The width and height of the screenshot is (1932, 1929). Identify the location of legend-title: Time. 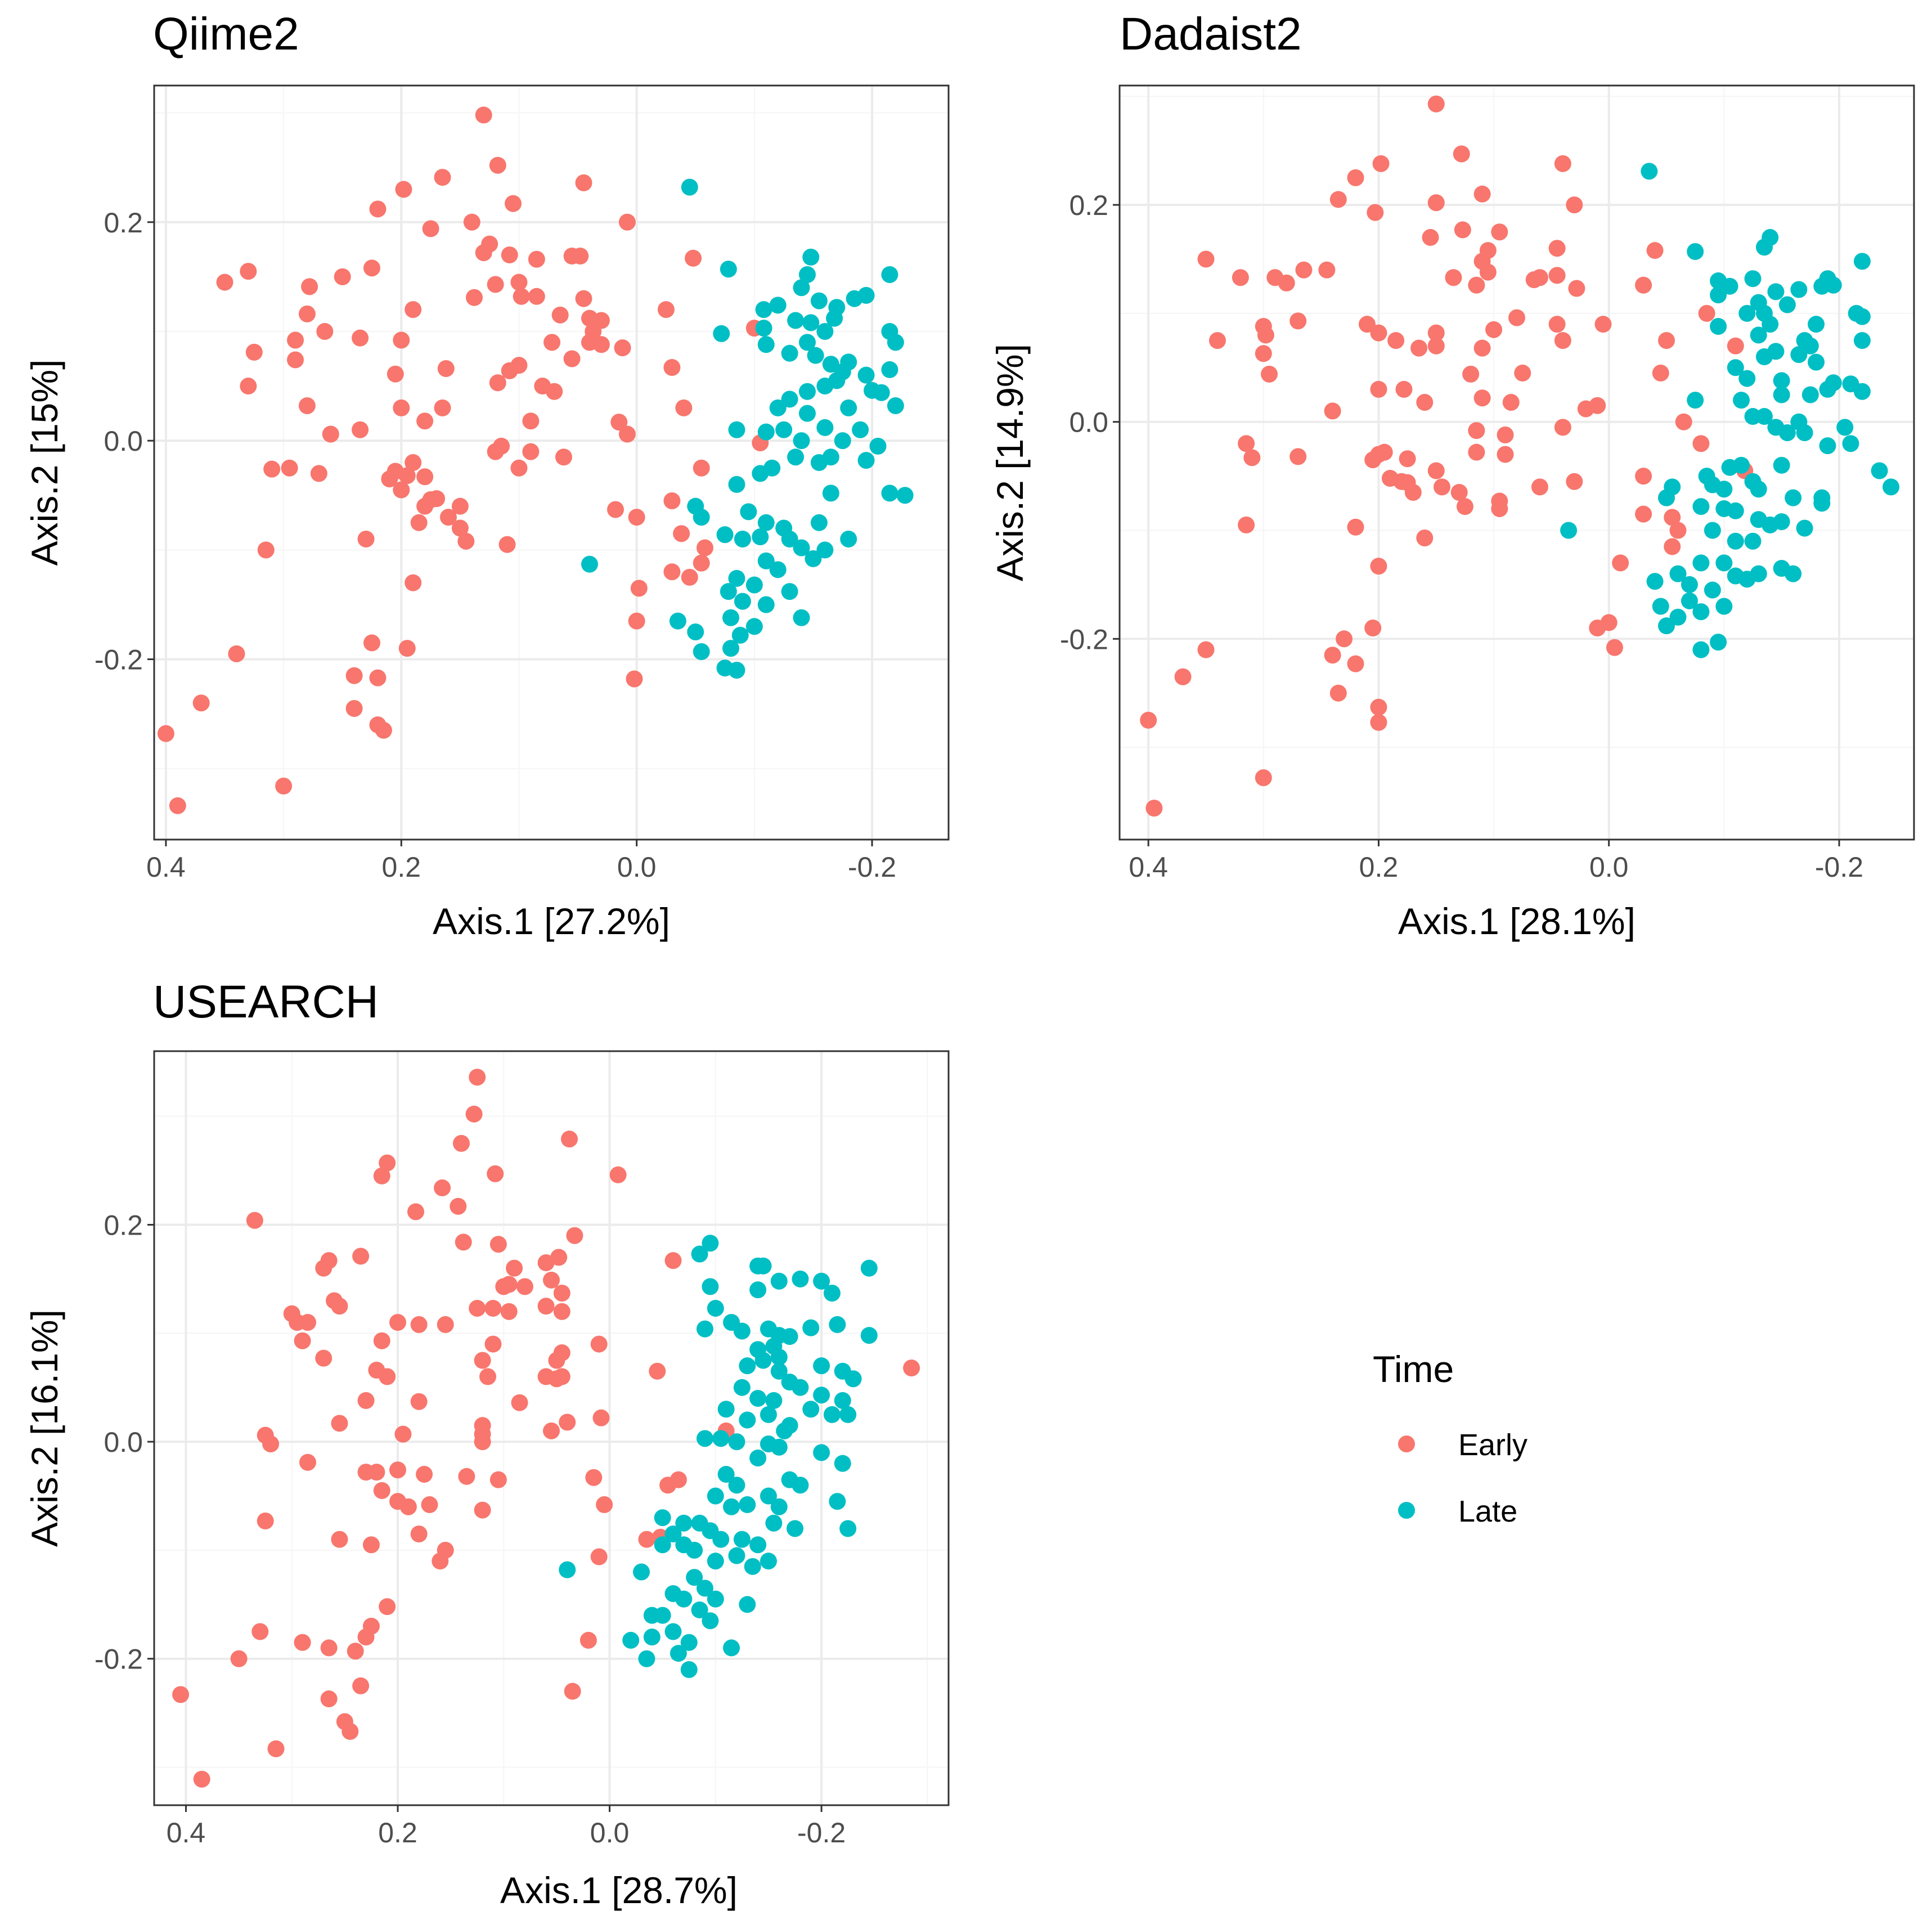
(1413, 1369).